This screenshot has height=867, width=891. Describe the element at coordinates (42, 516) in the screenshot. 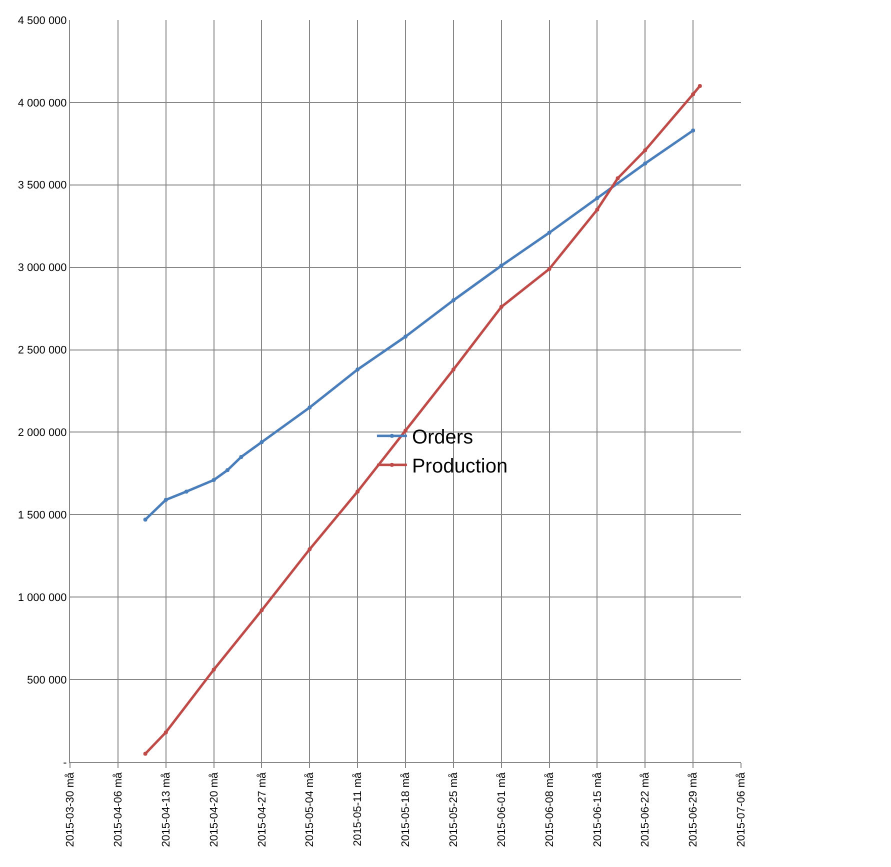

I see `y-tick-label: 1 500 000` at that location.